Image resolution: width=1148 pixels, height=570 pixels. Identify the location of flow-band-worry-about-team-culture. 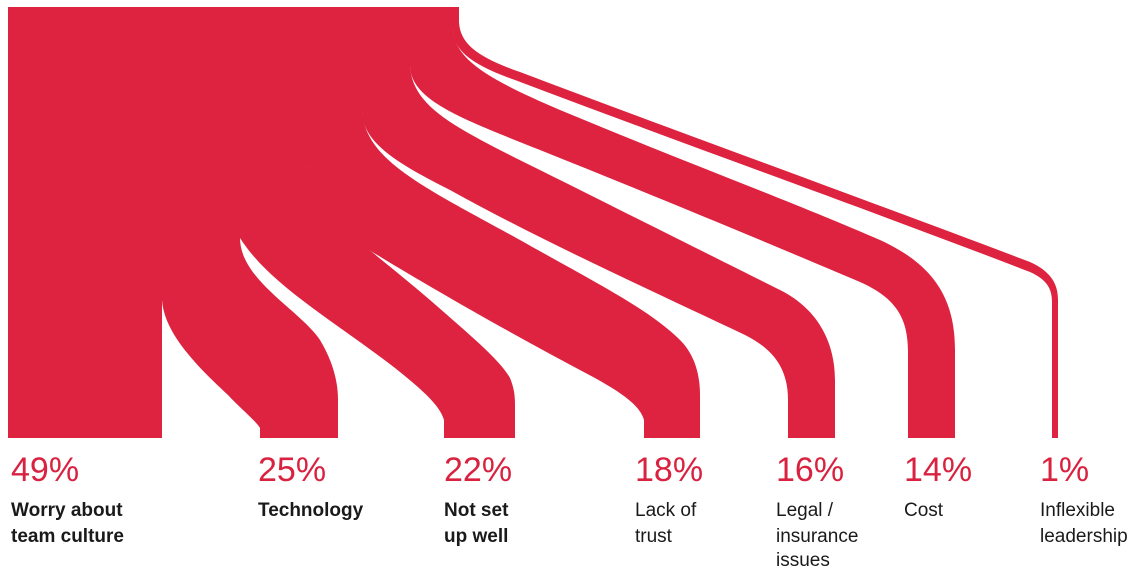
(85, 222).